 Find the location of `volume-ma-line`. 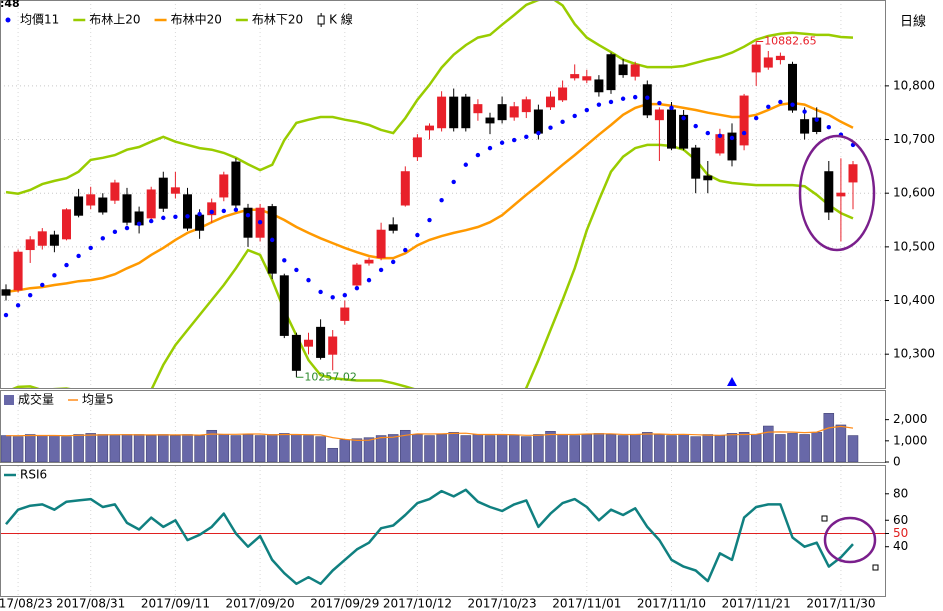

volume-ma-line is located at coordinates (430, 433).